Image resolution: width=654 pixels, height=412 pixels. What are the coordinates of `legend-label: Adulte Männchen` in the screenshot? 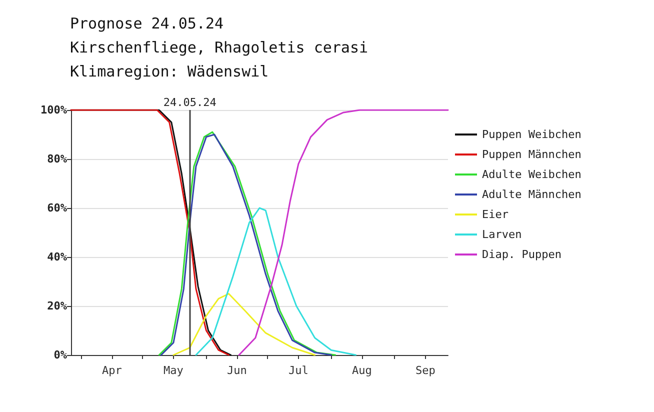 It's located at (532, 194).